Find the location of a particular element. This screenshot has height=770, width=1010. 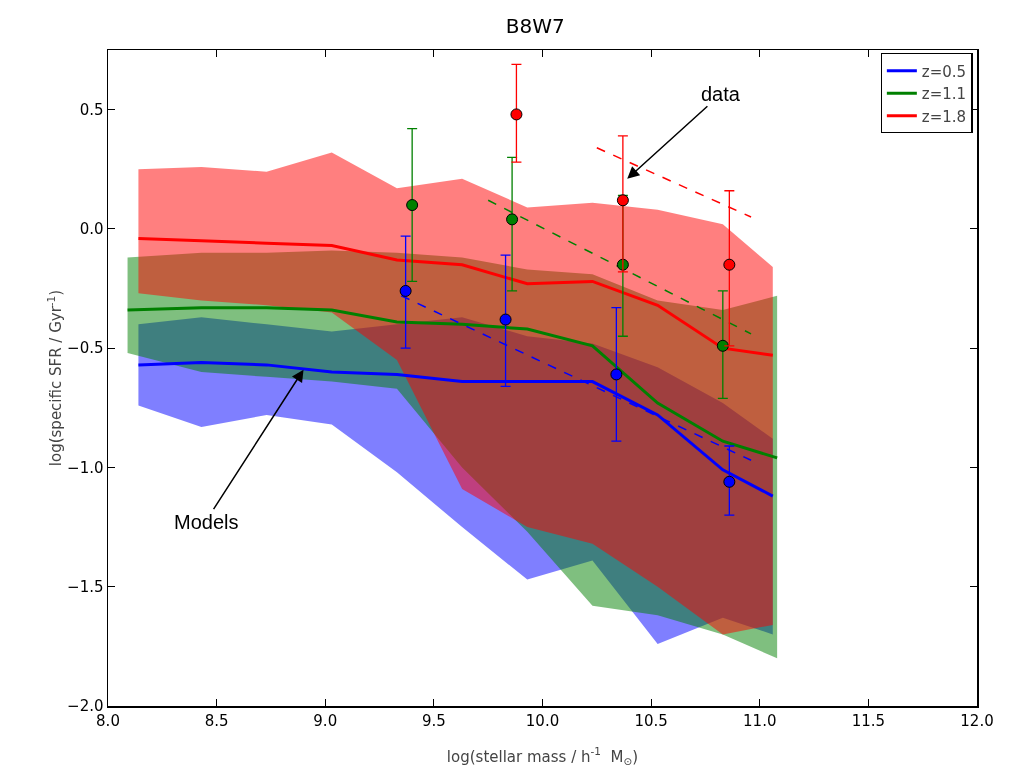

chart-title: B8W7 is located at coordinates (535, 26).